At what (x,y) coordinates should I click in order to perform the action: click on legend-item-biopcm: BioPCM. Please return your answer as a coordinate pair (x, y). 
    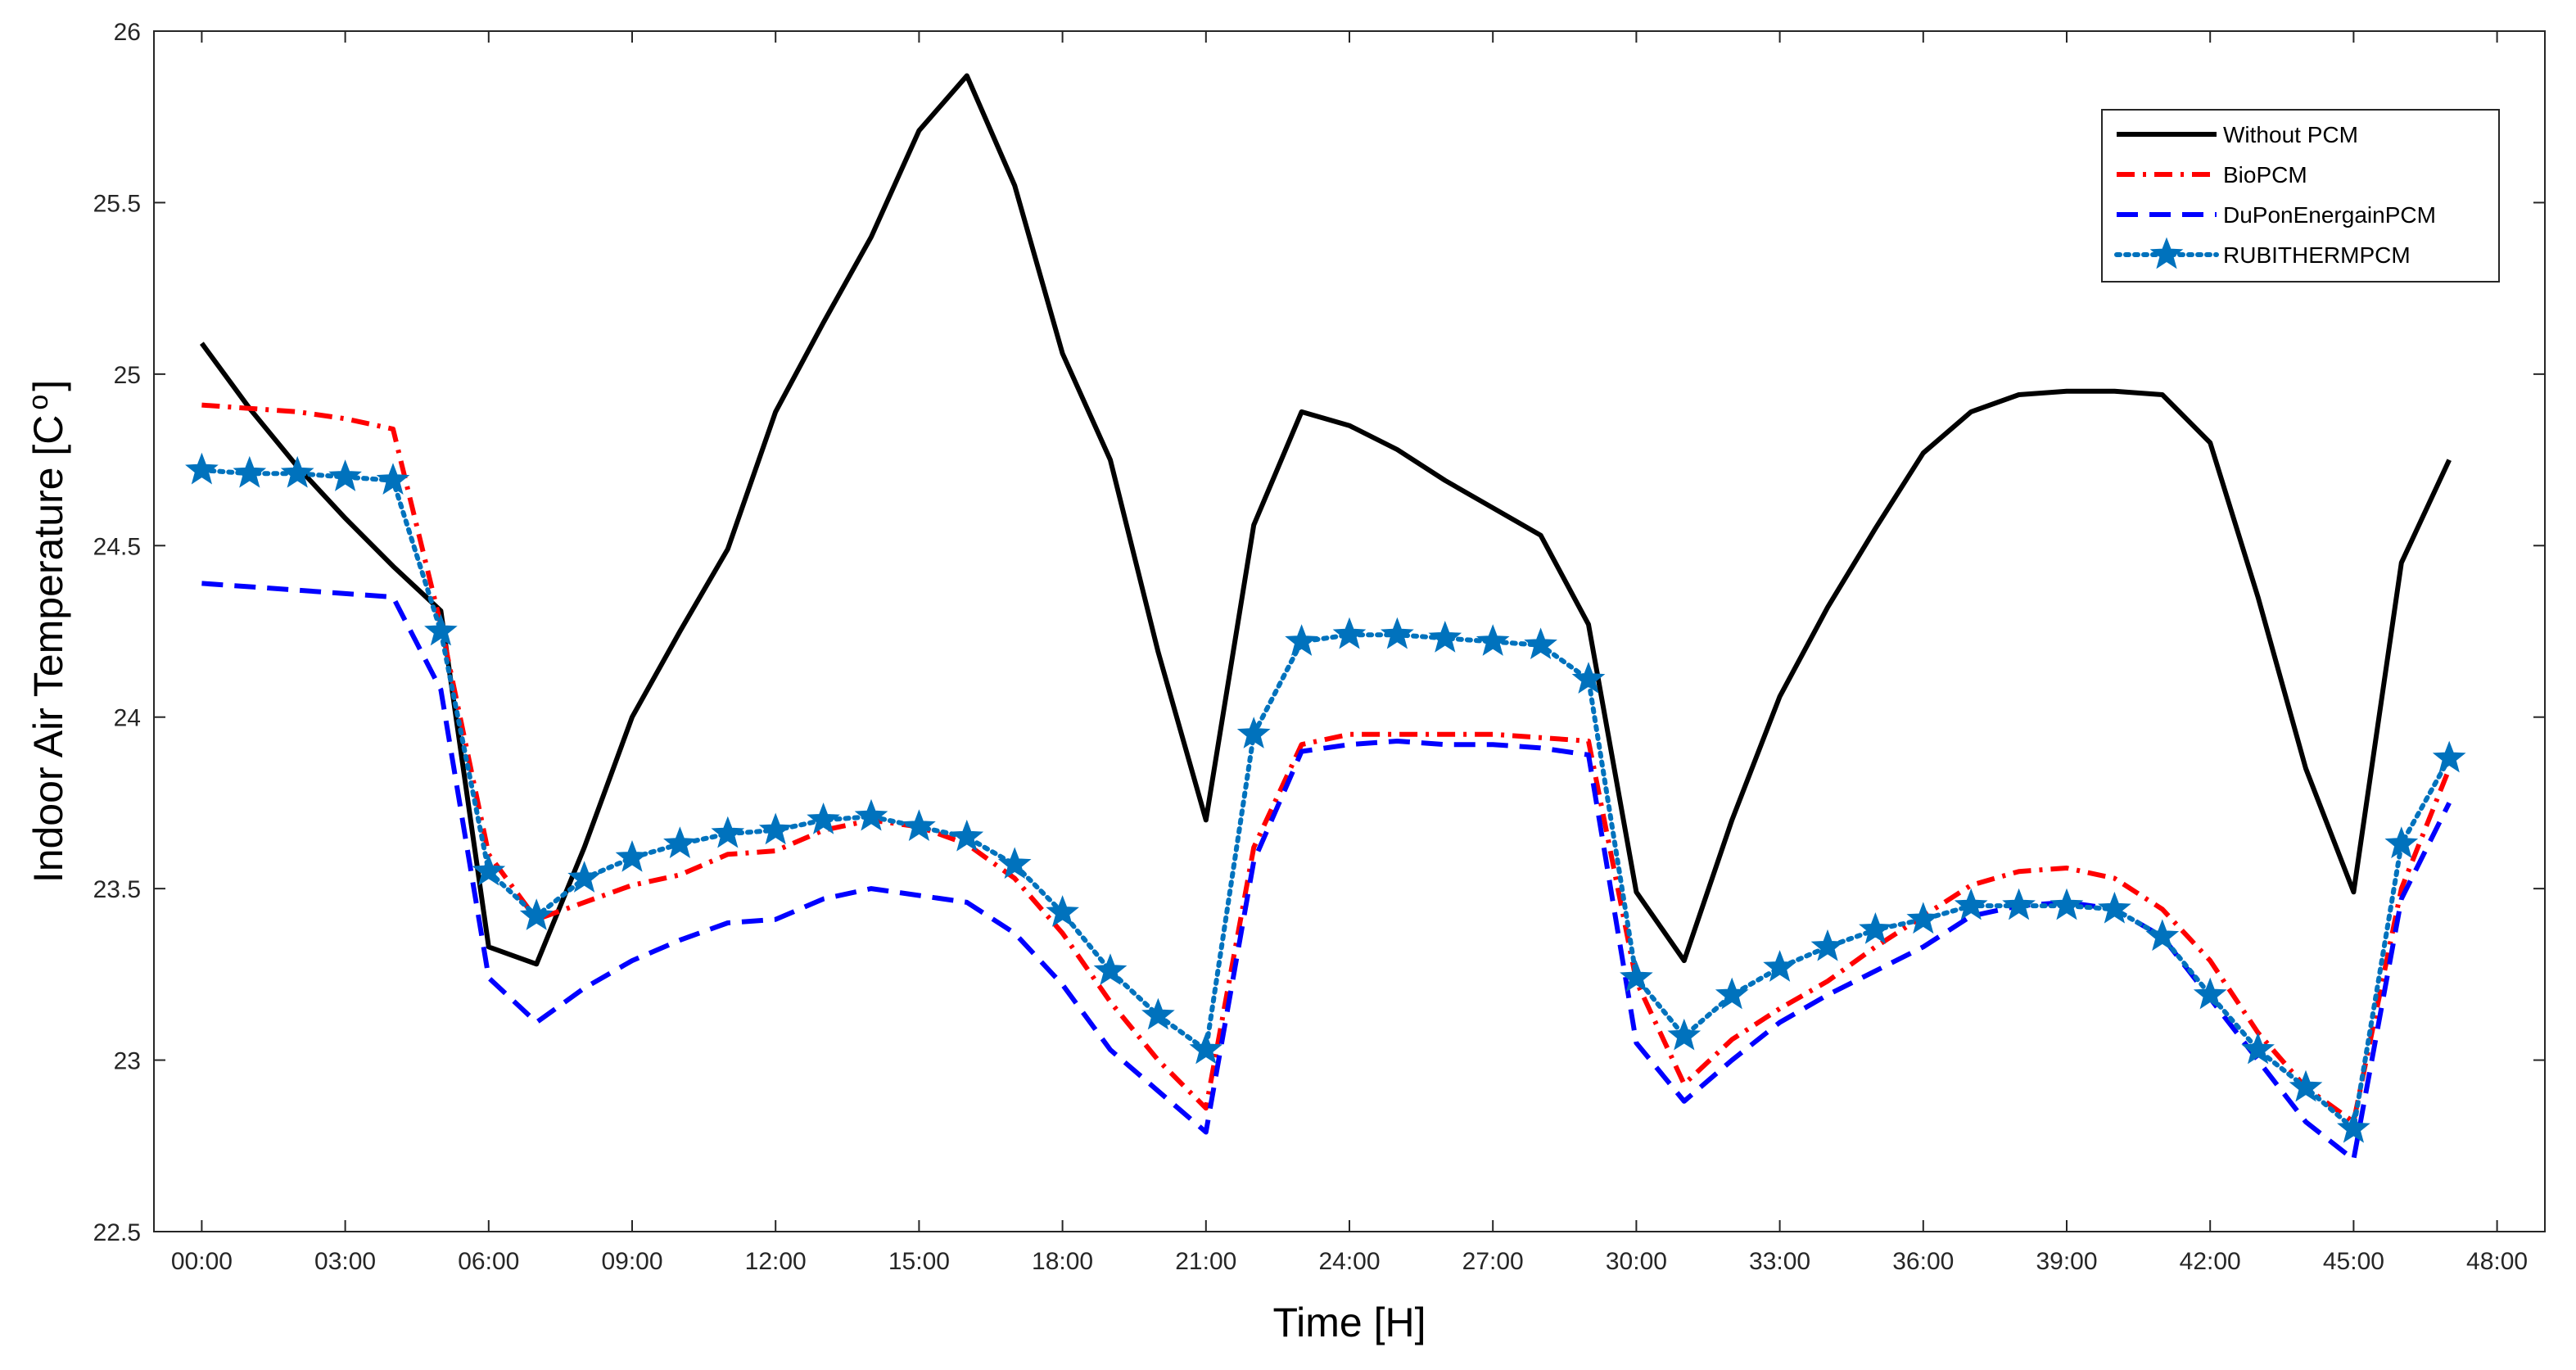
    Looking at the image, I should click on (2212, 175).